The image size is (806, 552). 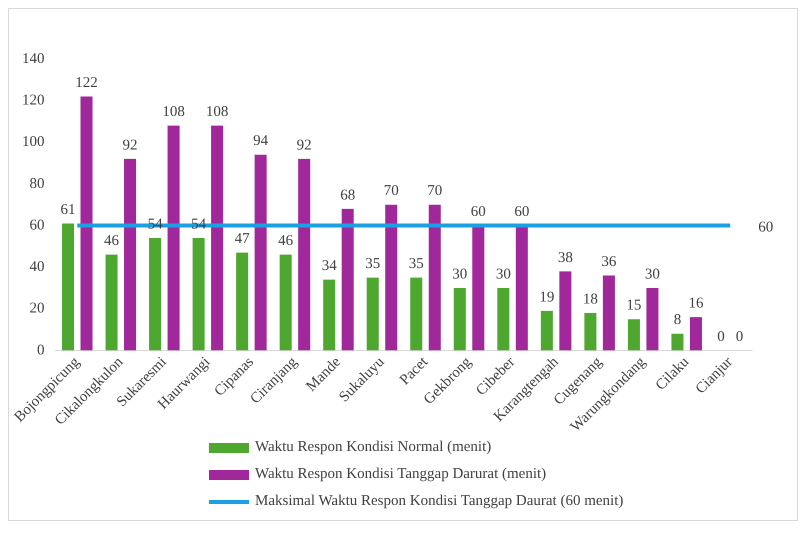 I want to click on data-label: 38, so click(x=565, y=258).